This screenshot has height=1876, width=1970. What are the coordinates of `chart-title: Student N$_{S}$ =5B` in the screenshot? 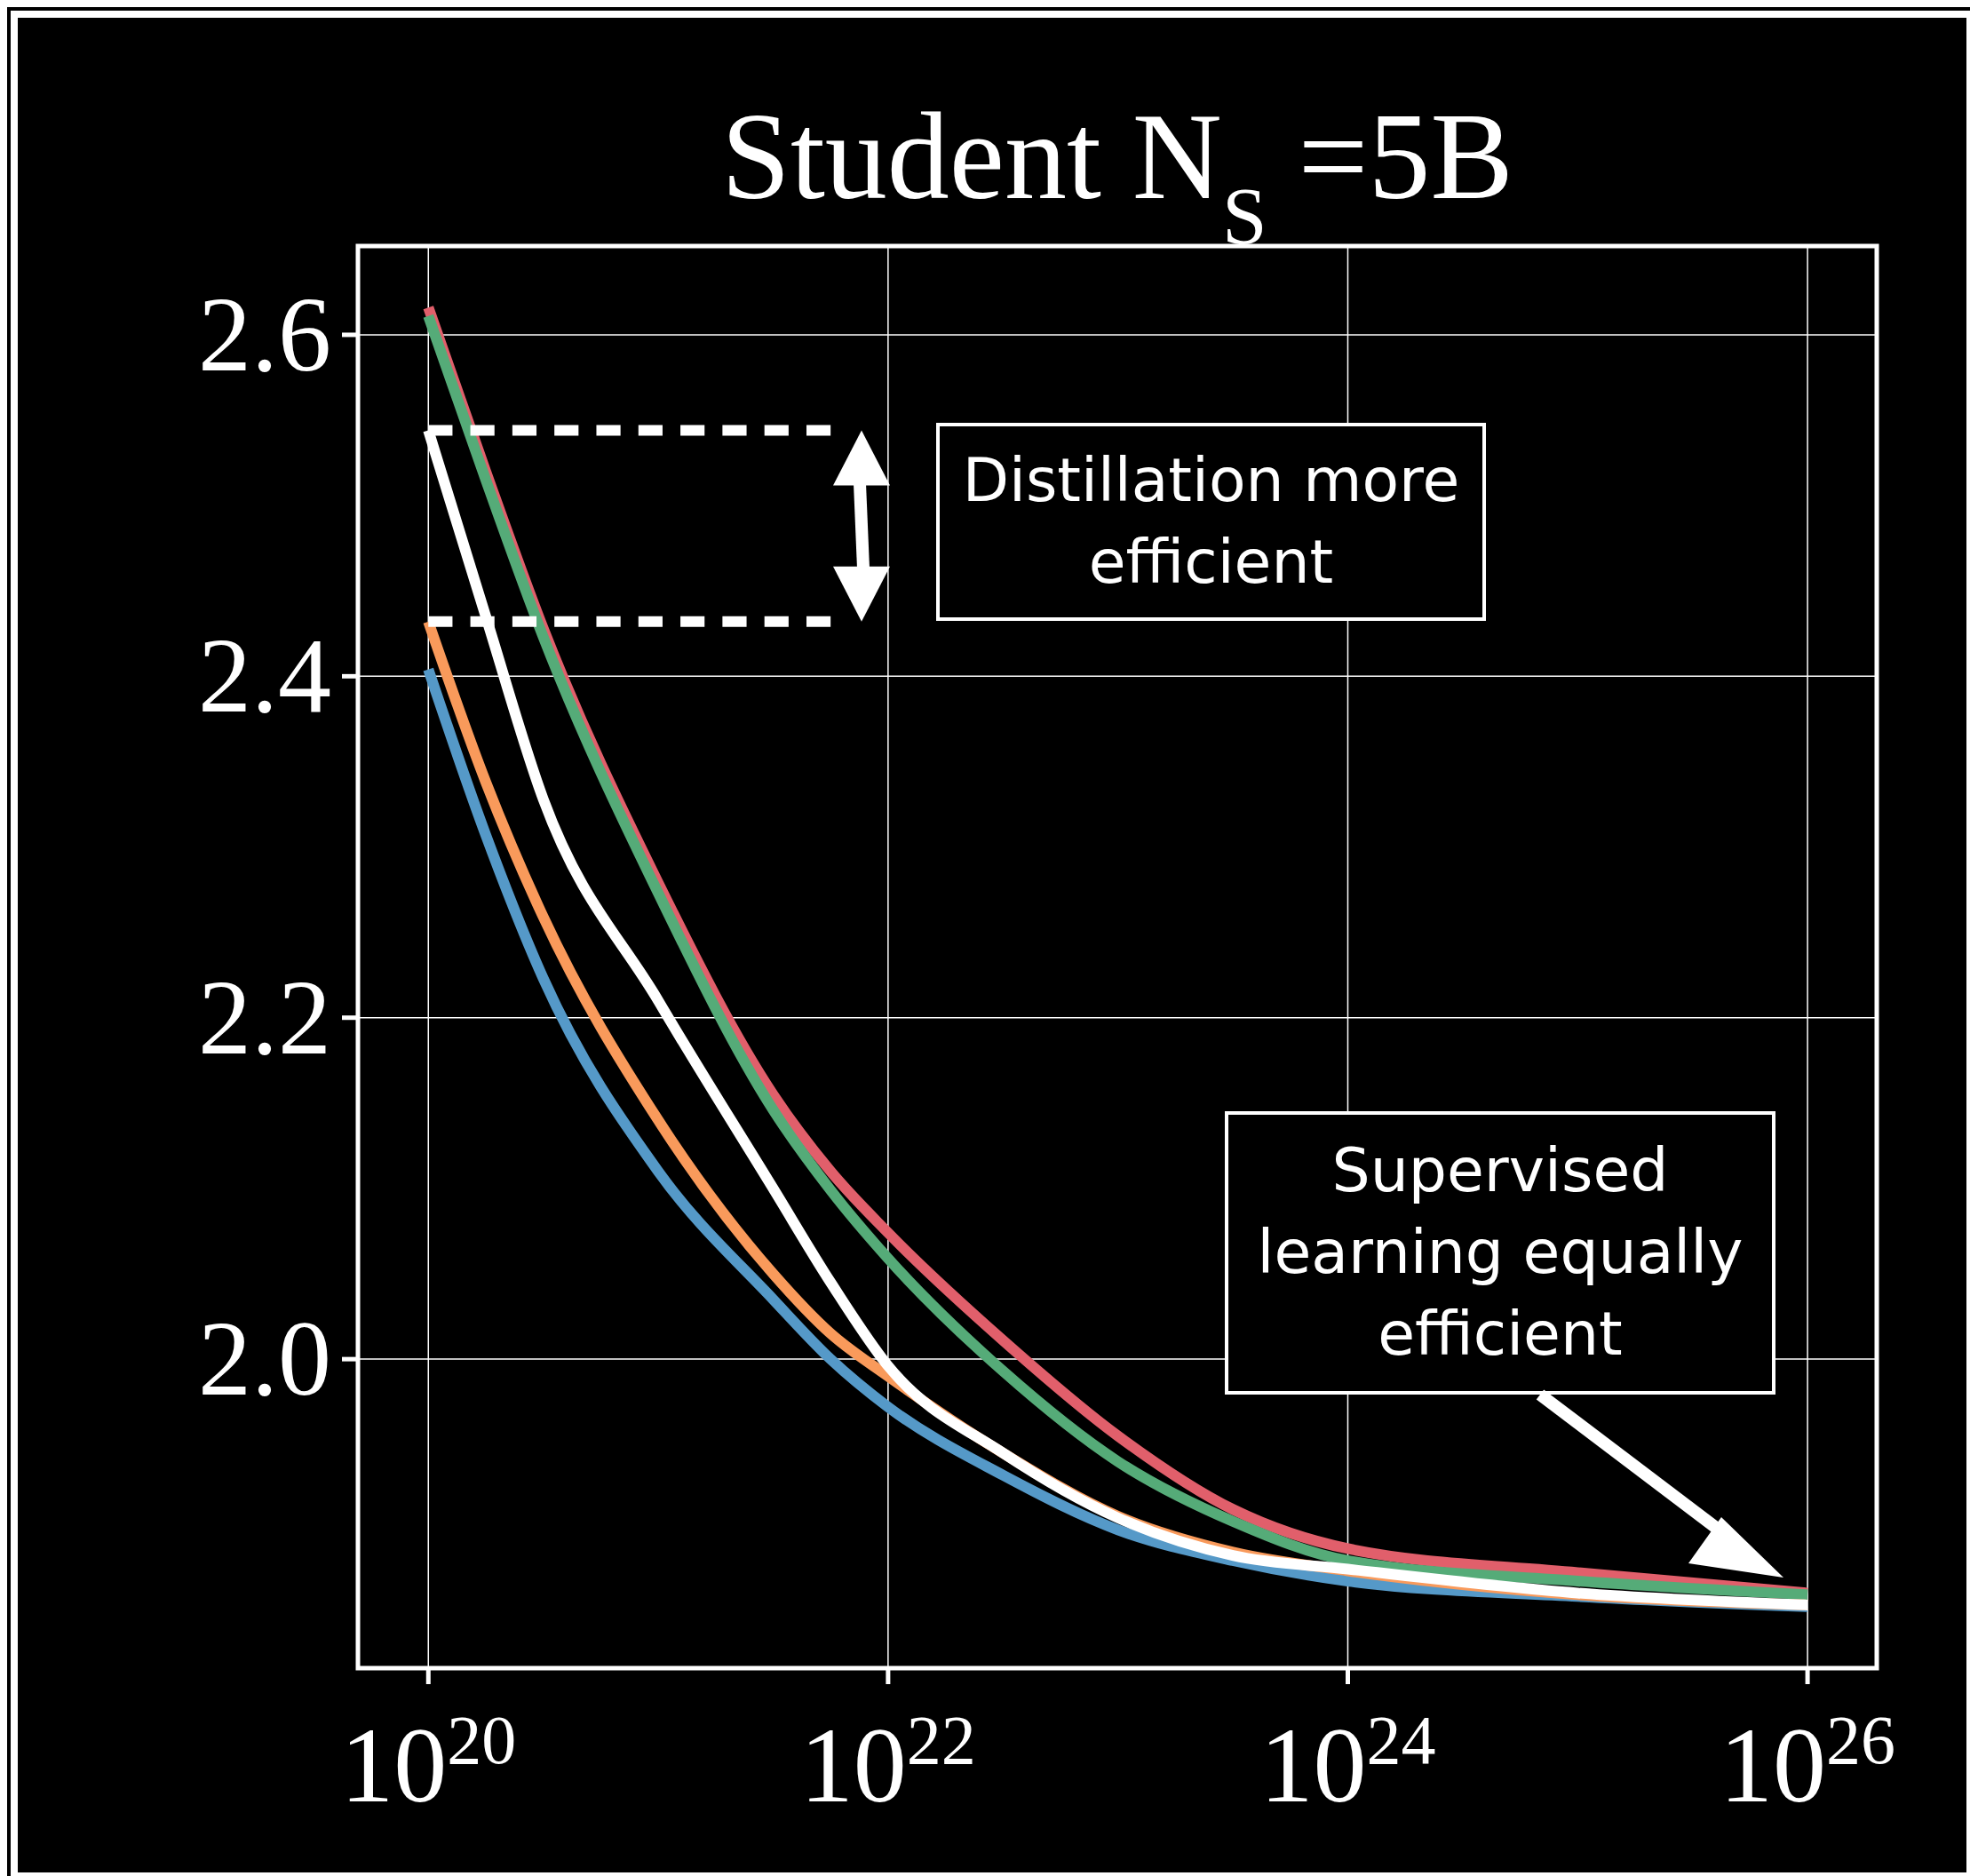 It's located at (1117, 174).